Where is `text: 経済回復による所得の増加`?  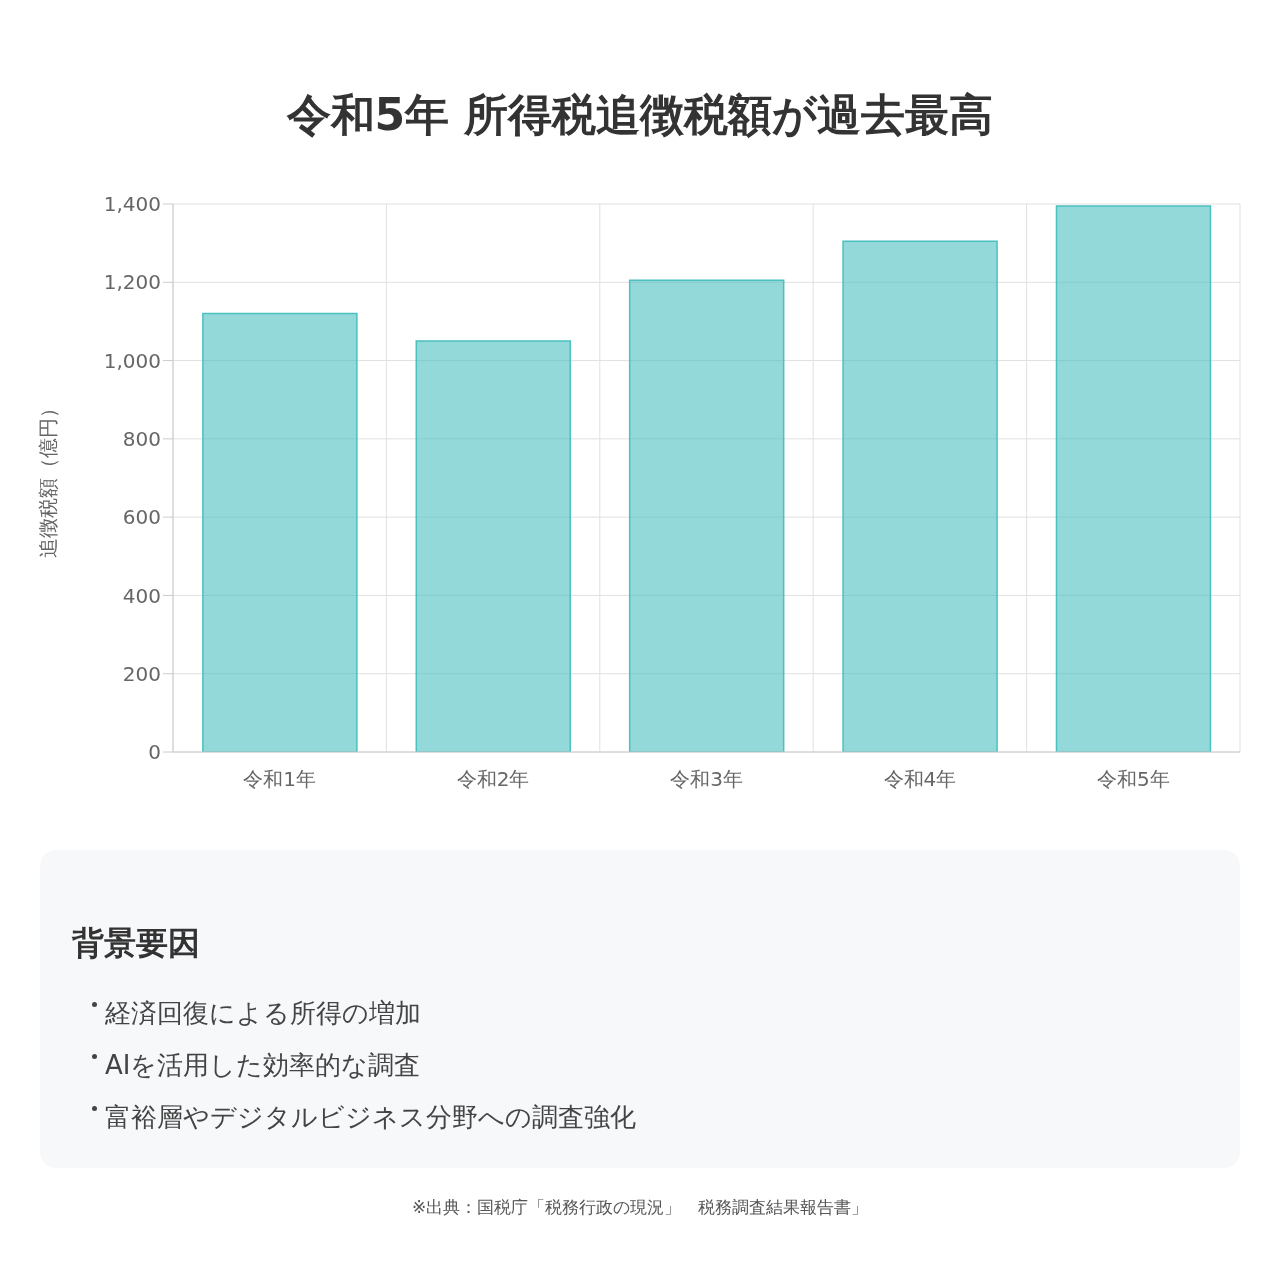
text: 経済回復による所得の増加 is located at coordinates (262, 1013).